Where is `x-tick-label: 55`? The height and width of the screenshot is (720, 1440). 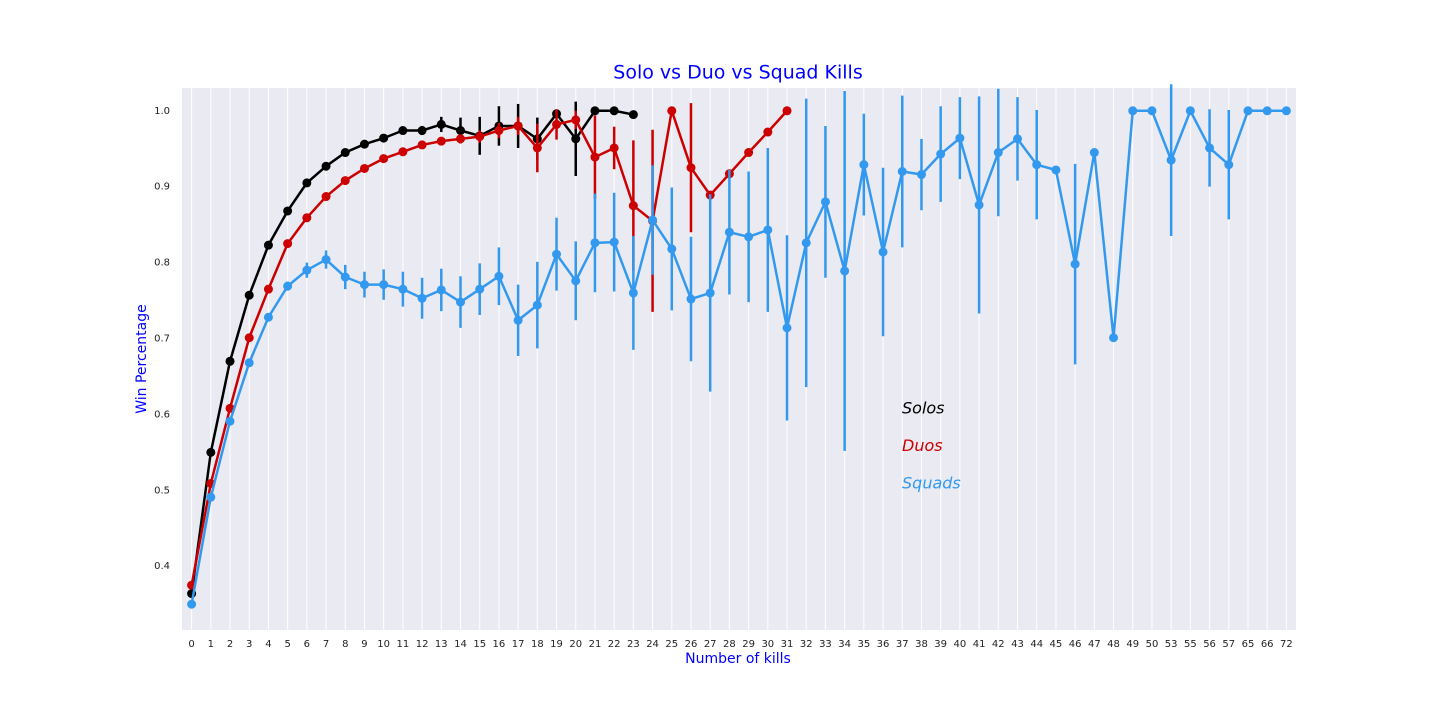
x-tick-label: 55 is located at coordinates (1190, 644).